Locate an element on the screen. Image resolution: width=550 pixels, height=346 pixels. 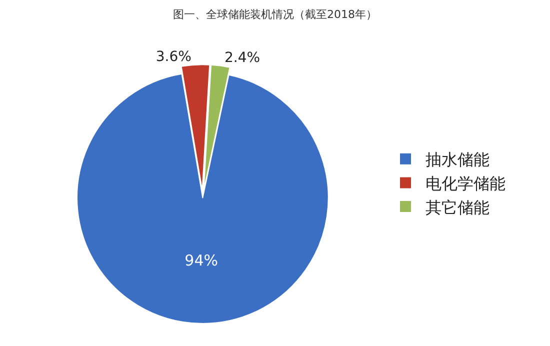
legend-label: 电化学储能 is located at coordinates (466, 183).